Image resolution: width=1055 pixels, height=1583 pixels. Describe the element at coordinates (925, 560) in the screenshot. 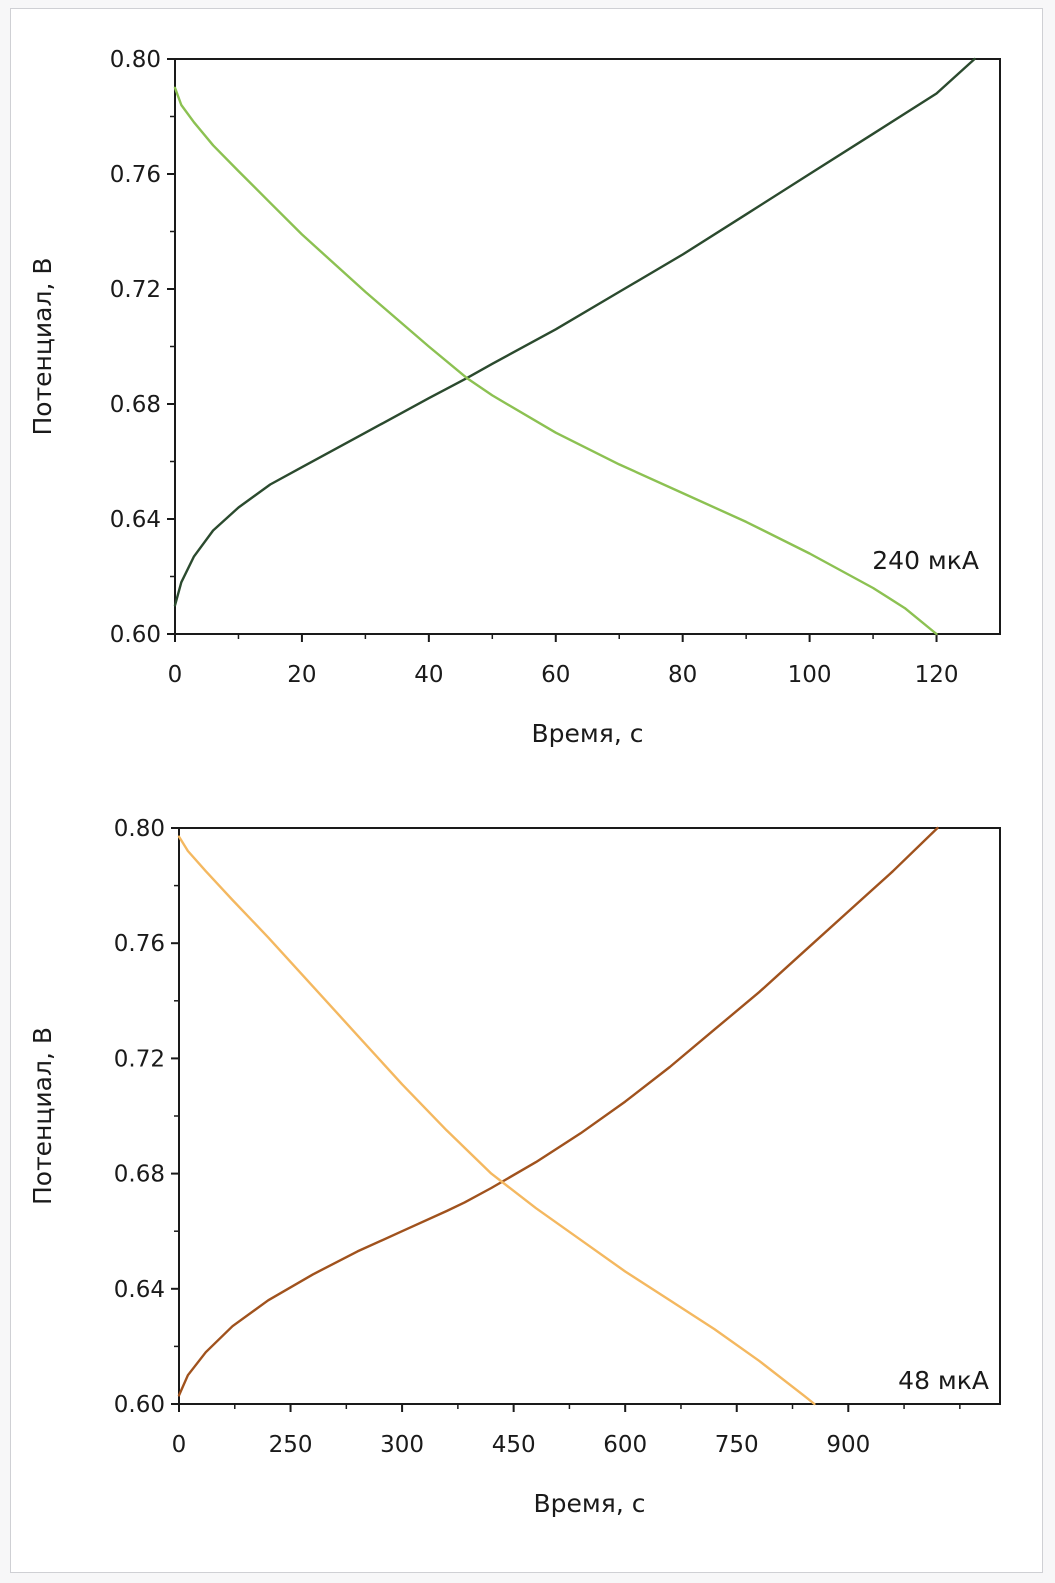

I see `current-annotation: 240 мкА` at that location.